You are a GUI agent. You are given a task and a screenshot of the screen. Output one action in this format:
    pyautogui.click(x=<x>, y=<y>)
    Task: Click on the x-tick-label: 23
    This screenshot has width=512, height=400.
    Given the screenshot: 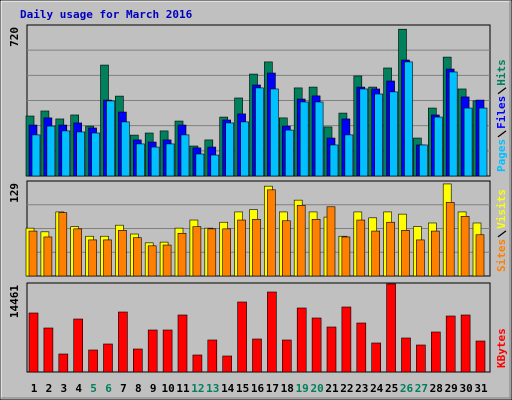 What is the action you would take?
    pyautogui.click(x=361, y=388)
    